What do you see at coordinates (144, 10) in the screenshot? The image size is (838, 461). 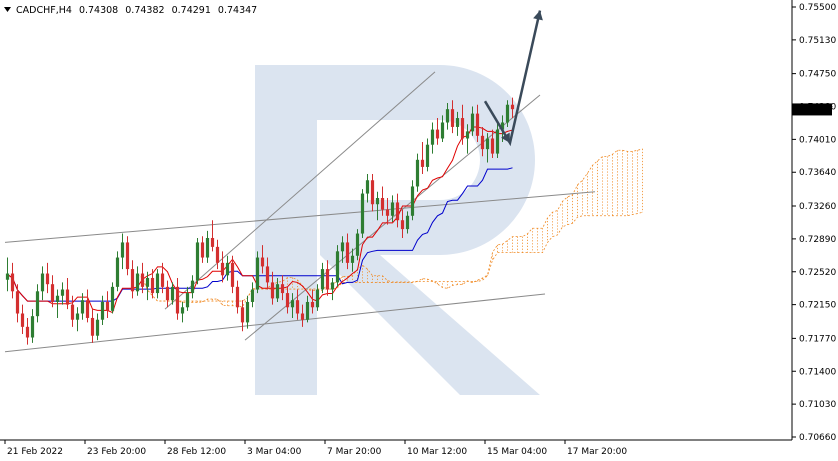 I see `high-value: 0.74382` at bounding box center [144, 10].